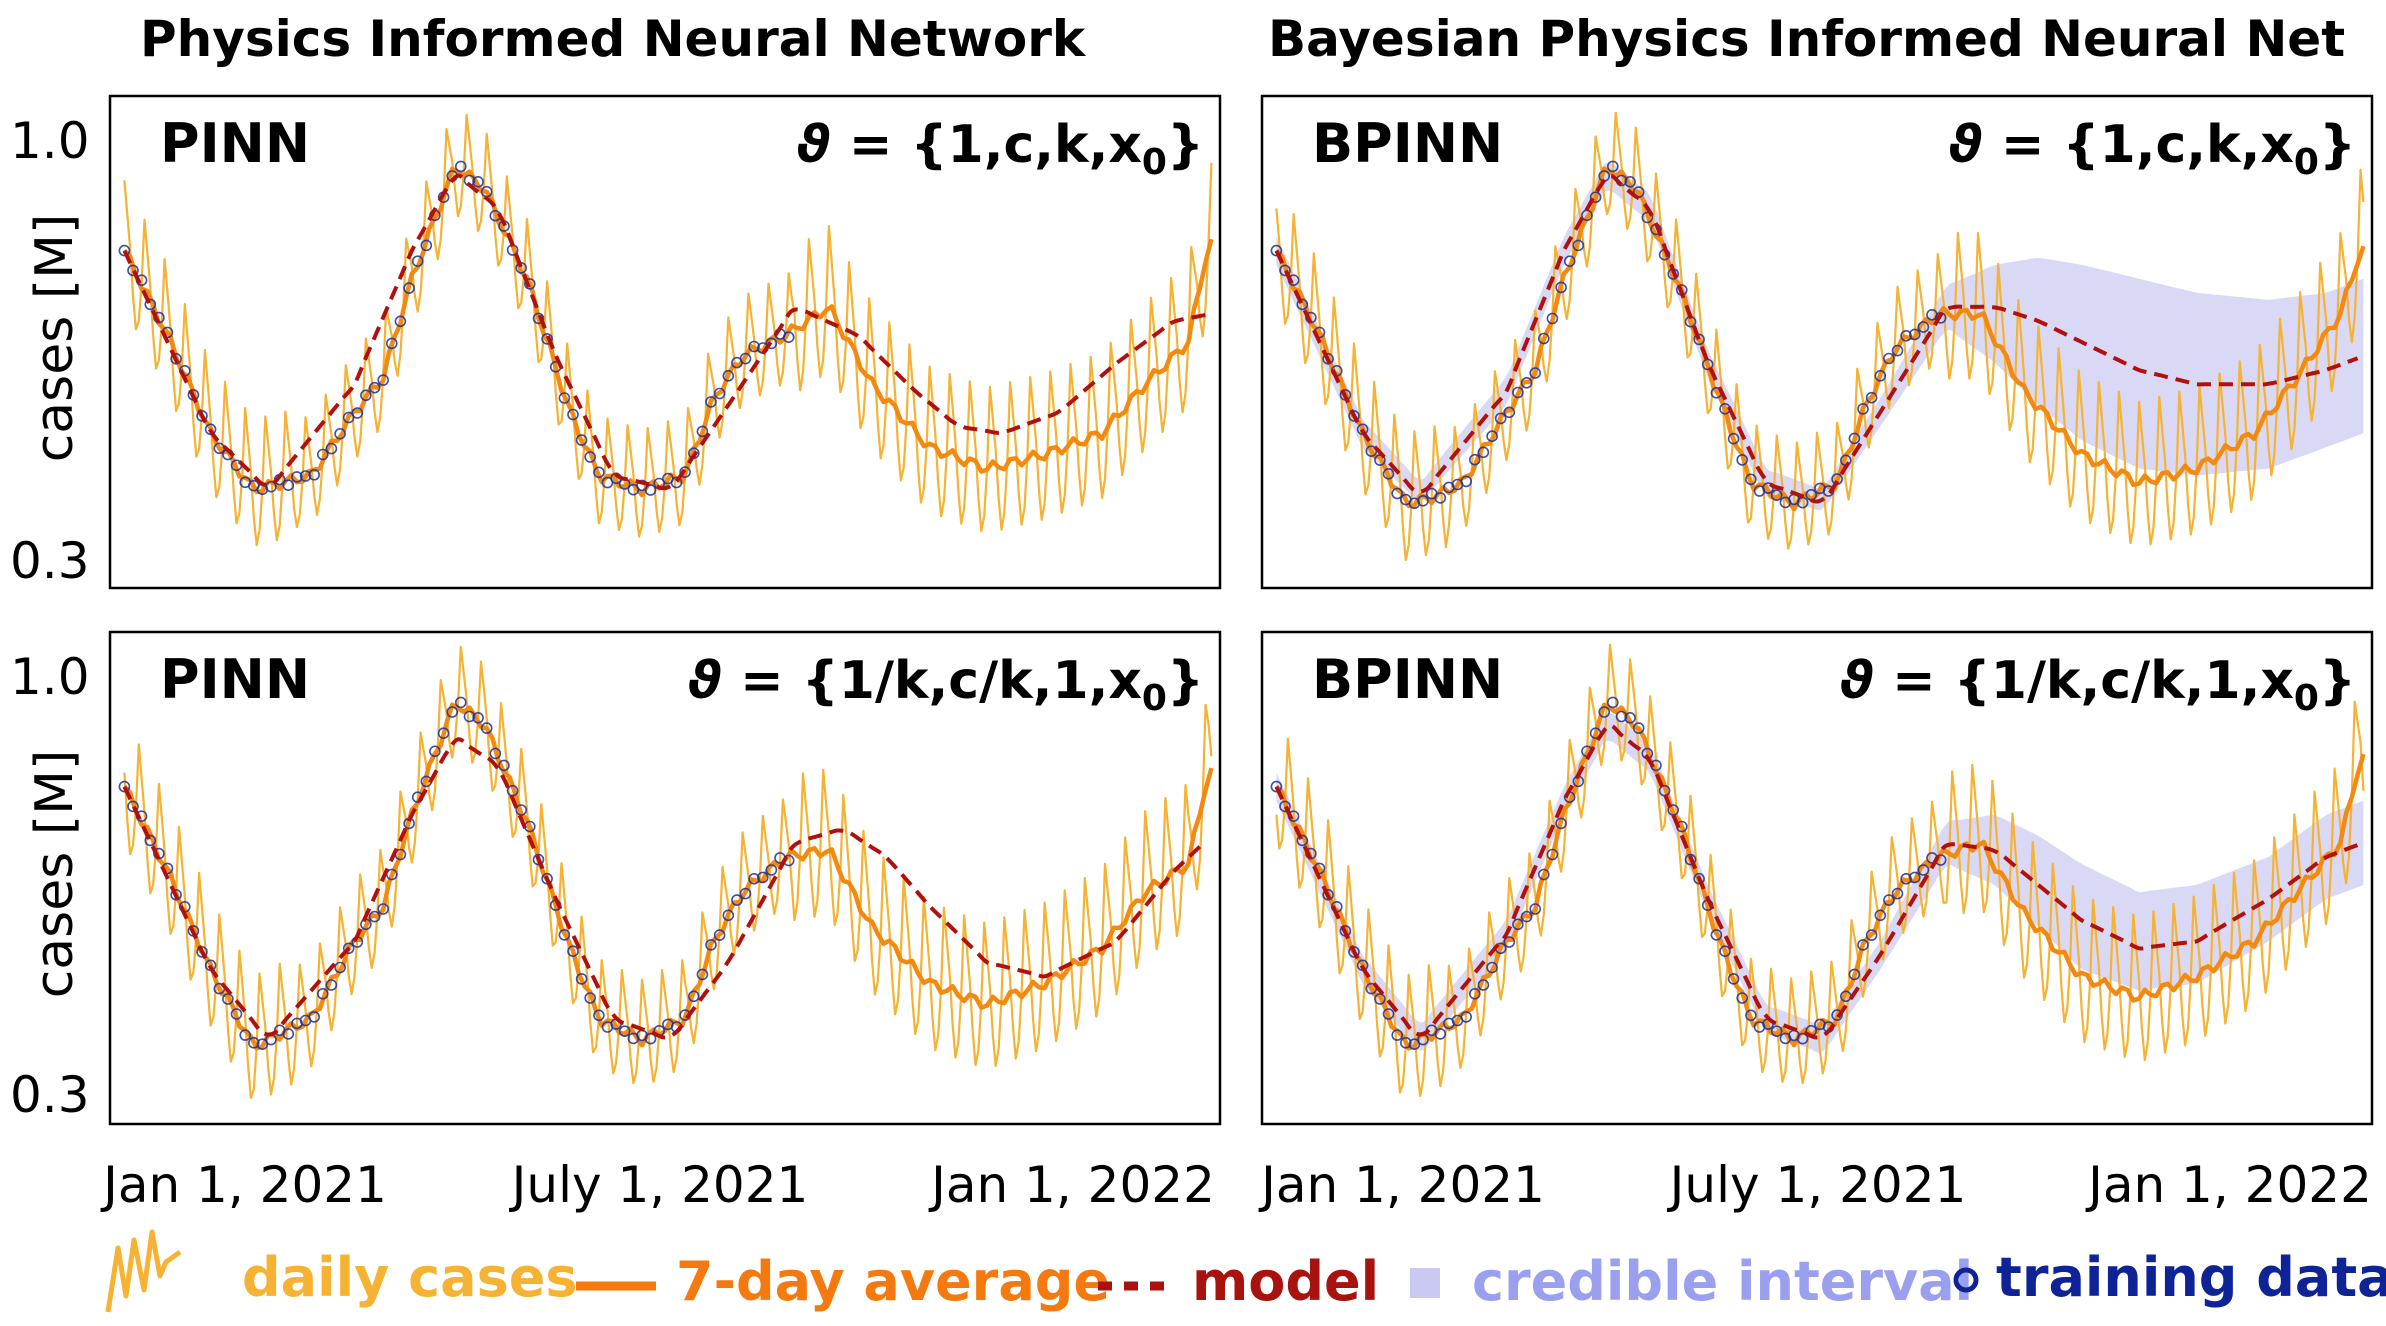  I want to click on ytick-bottom-min: 0.3, so click(50, 1095).